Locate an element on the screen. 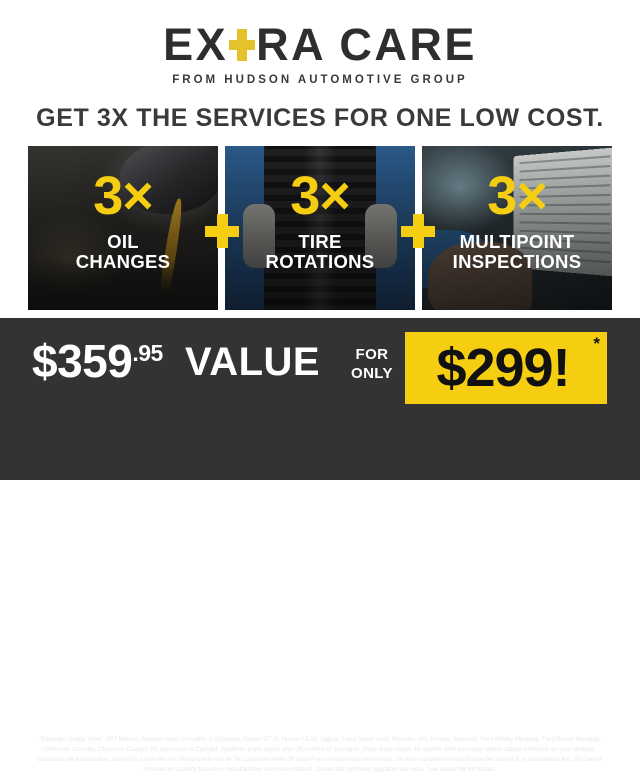  service-panel-oil-changes: 3× OIL CHANGES is located at coordinates (123, 228).